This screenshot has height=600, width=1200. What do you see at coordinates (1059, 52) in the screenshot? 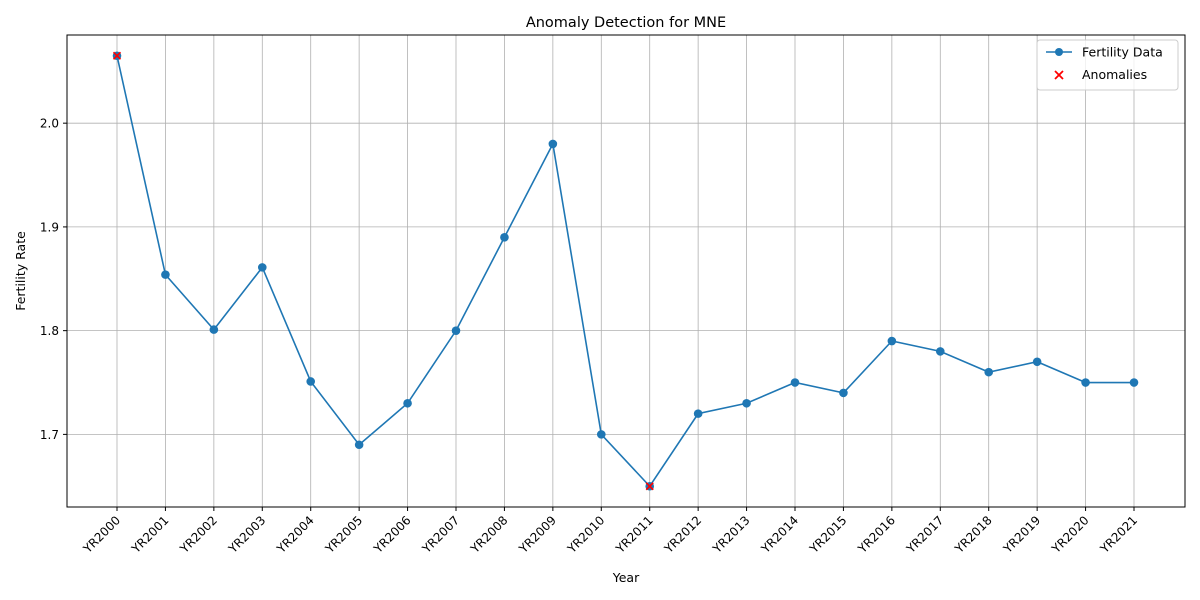
I see `legend-marker-fertility` at bounding box center [1059, 52].